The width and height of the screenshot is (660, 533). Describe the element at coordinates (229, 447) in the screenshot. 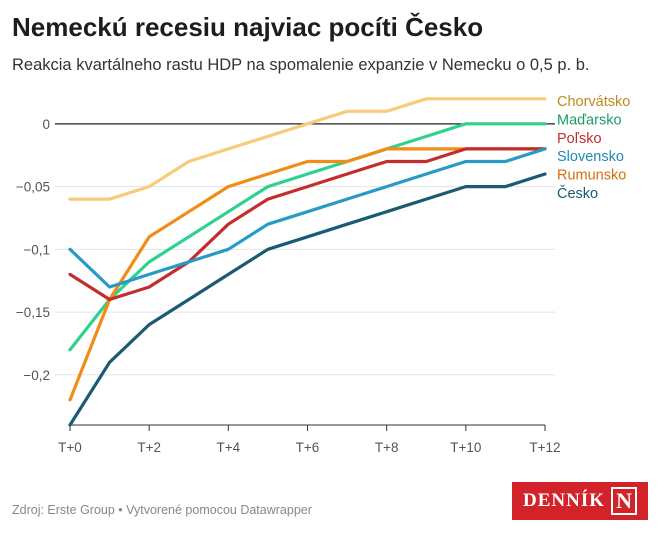

I see `x-tick-label: T+4` at that location.